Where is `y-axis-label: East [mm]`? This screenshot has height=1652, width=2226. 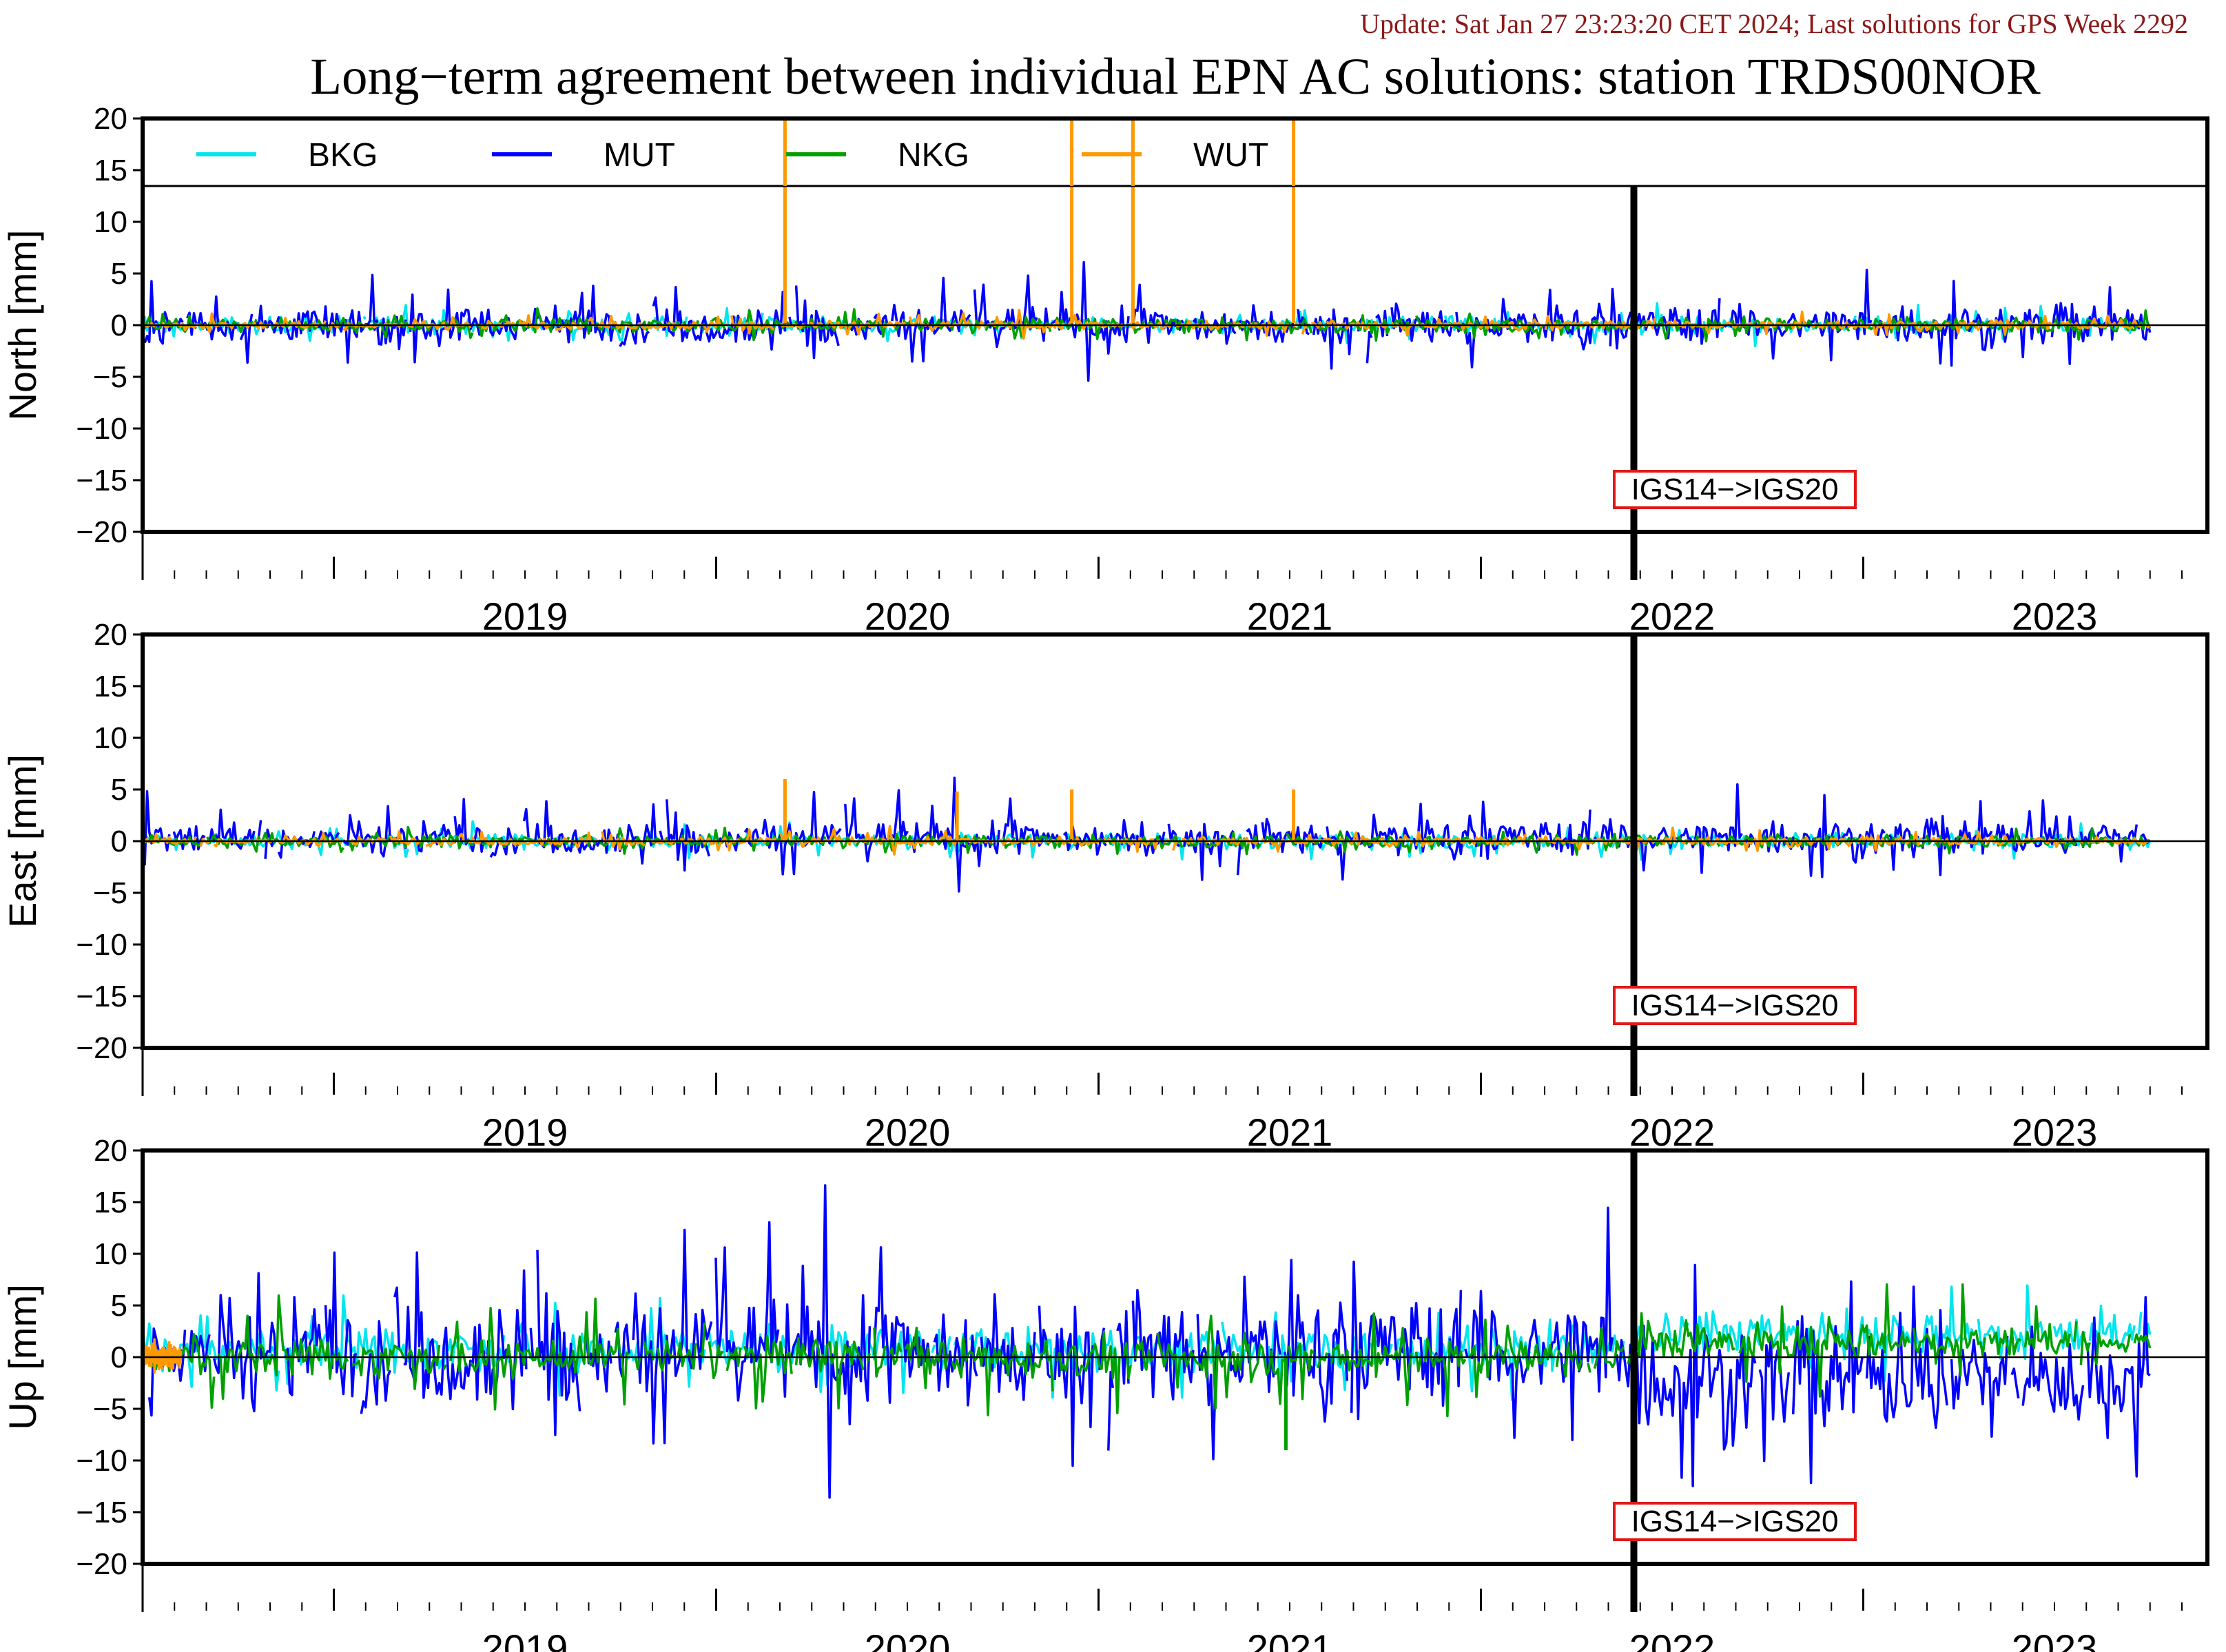
y-axis-label: East [mm] is located at coordinates (22, 841).